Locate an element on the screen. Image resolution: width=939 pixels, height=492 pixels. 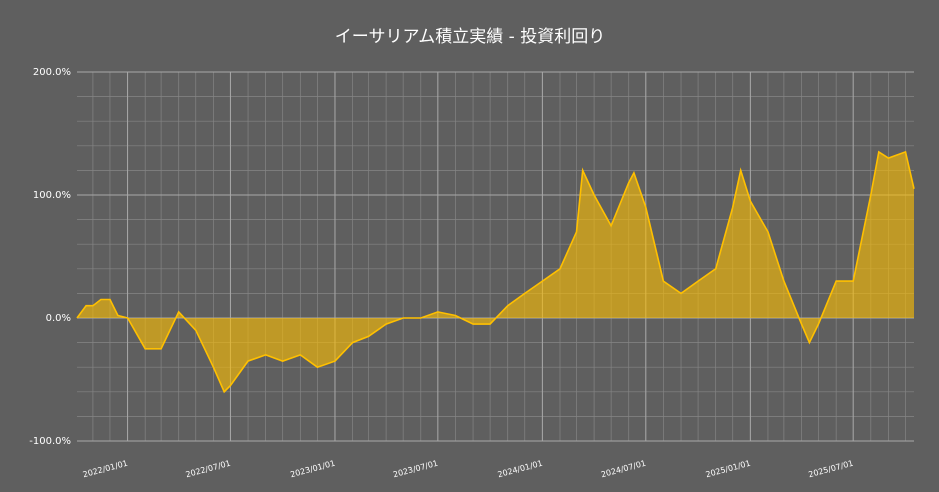
y-tick-label: 0.0% is located at coordinates (58, 318).